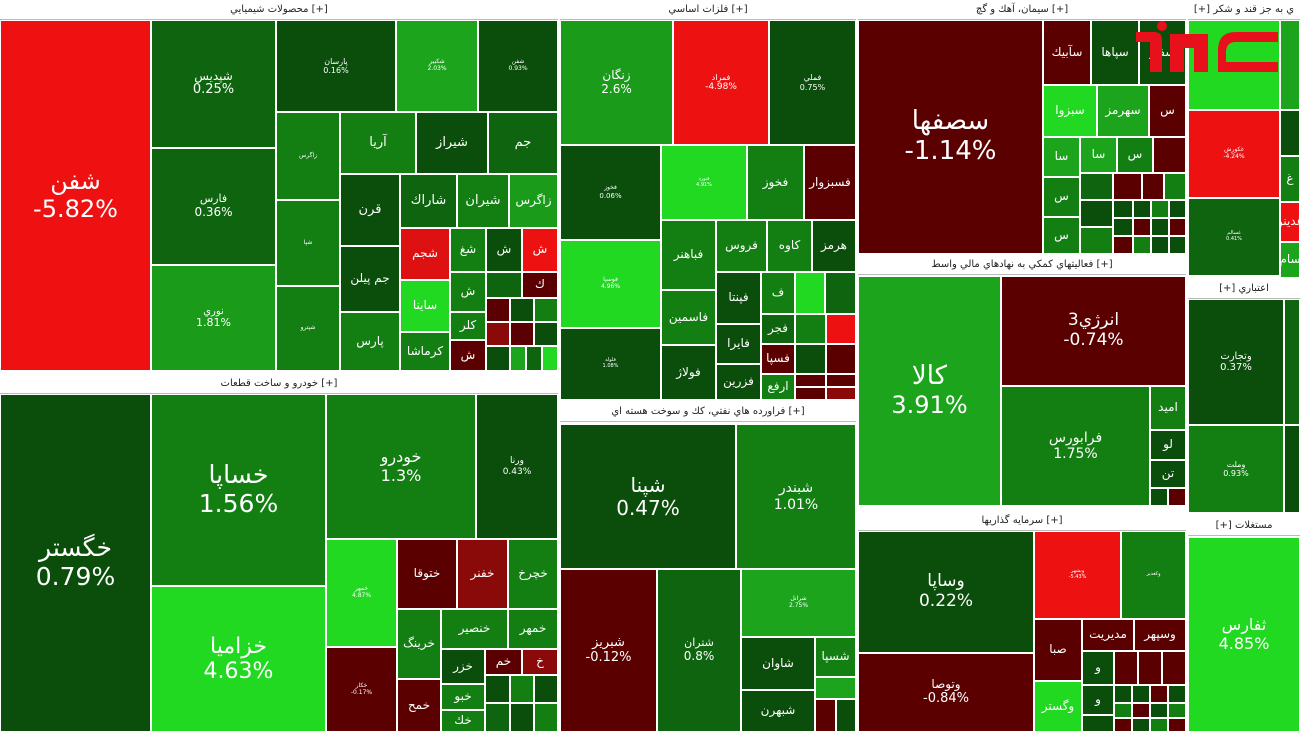 This screenshot has height=732, width=1300. What do you see at coordinates (1067, 52) in the screenshot?
I see `stock-tile: سآبيك` at bounding box center [1067, 52].